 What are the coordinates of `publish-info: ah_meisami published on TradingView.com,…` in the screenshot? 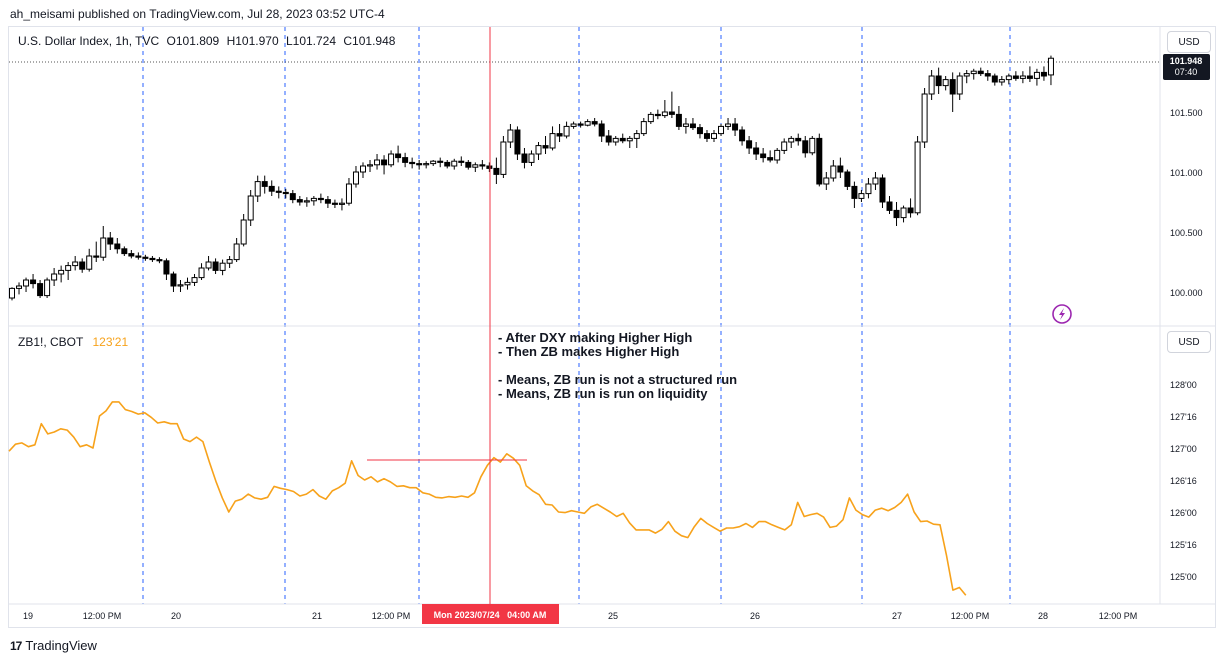 It's located at (197, 14).